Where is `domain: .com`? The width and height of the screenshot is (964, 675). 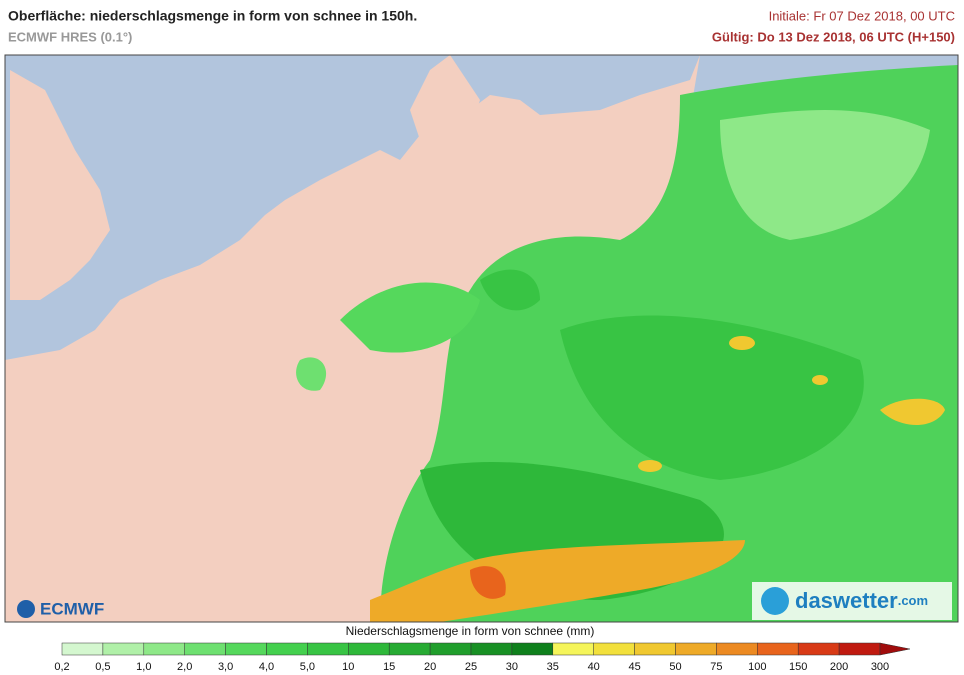 domain: .com is located at coordinates (913, 600).